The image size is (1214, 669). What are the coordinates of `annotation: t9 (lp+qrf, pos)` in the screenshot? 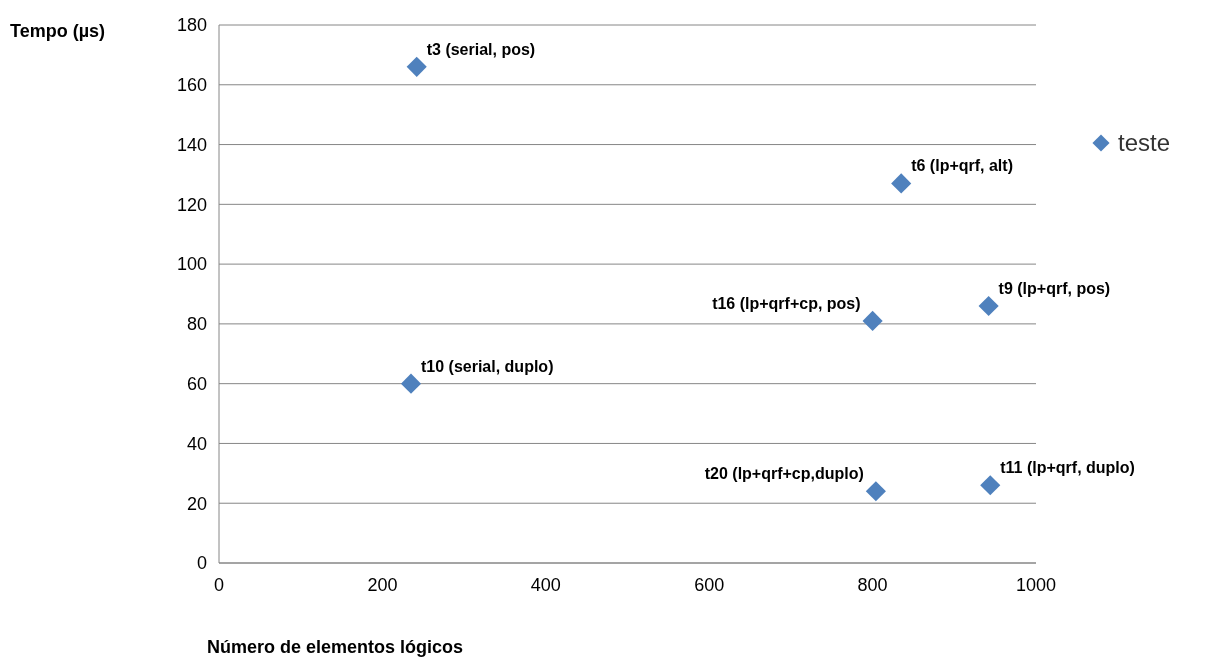 It's located at (1054, 288).